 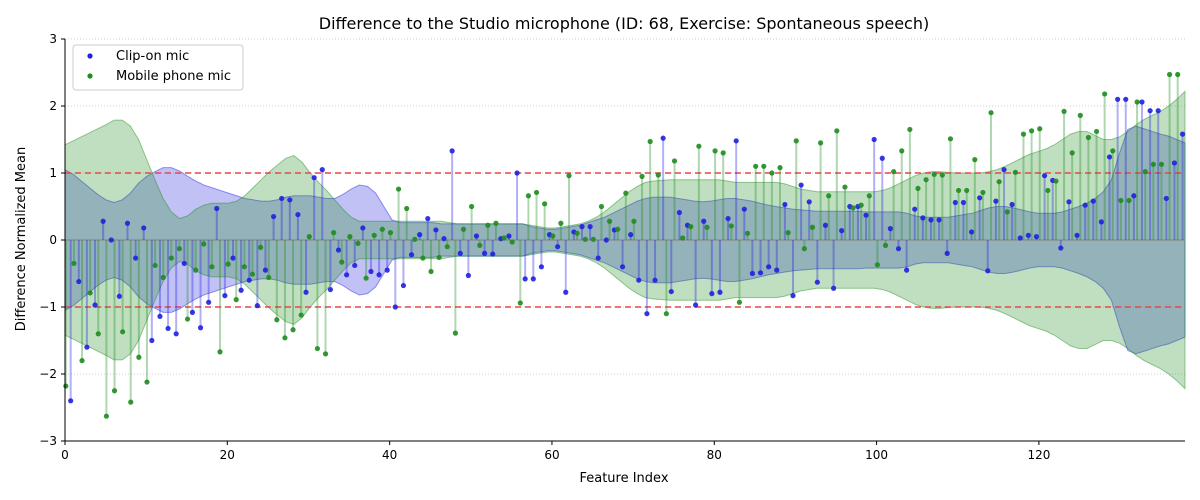 What do you see at coordinates (53, 39) in the screenshot?
I see `y-tick-label: 3` at bounding box center [53, 39].